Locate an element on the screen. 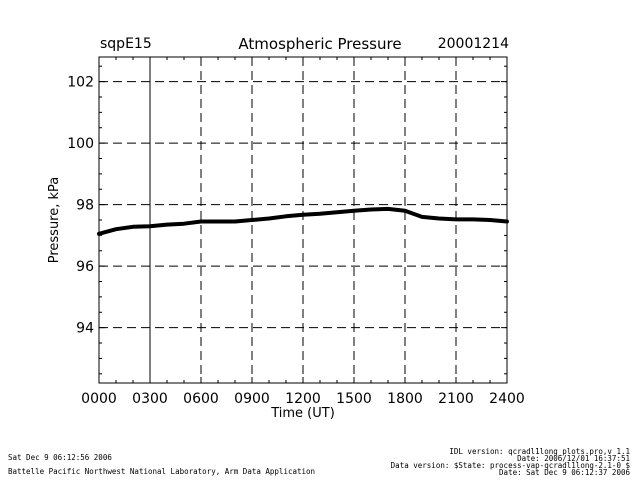  y-tick-label: 98 is located at coordinates (85, 206).